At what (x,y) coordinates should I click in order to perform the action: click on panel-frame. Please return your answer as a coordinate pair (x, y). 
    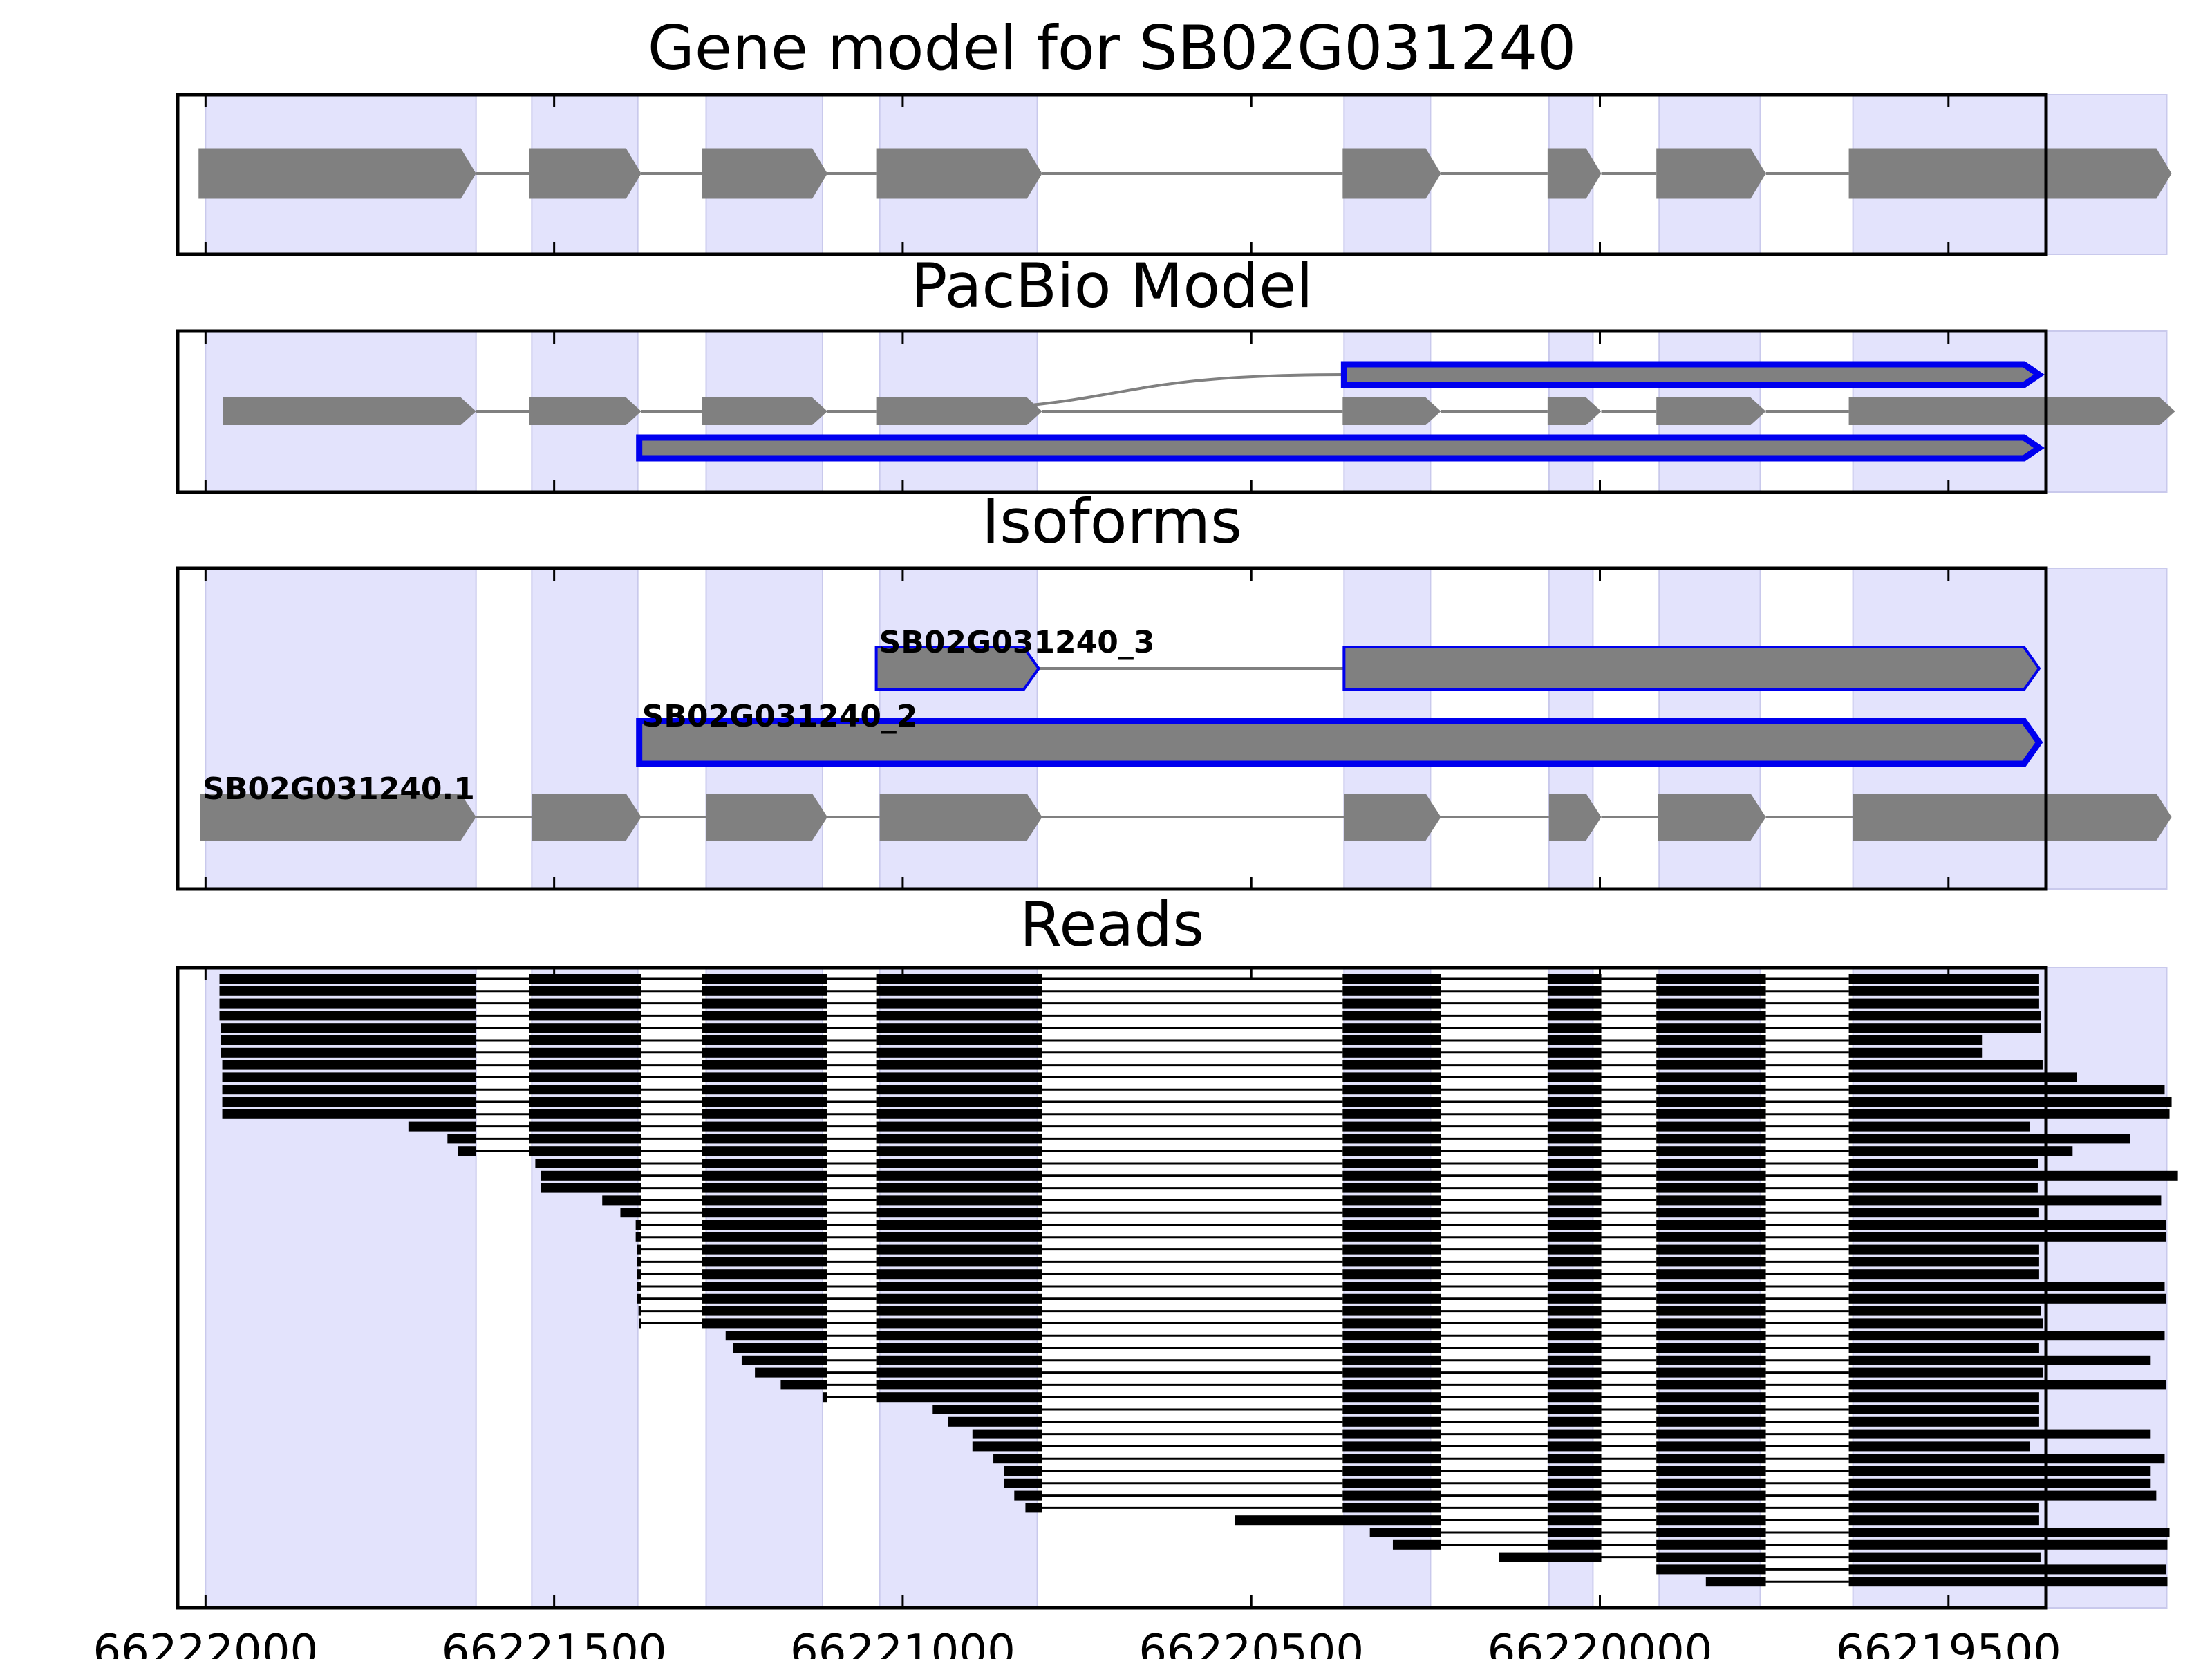
    Looking at the image, I should click on (1112, 174).